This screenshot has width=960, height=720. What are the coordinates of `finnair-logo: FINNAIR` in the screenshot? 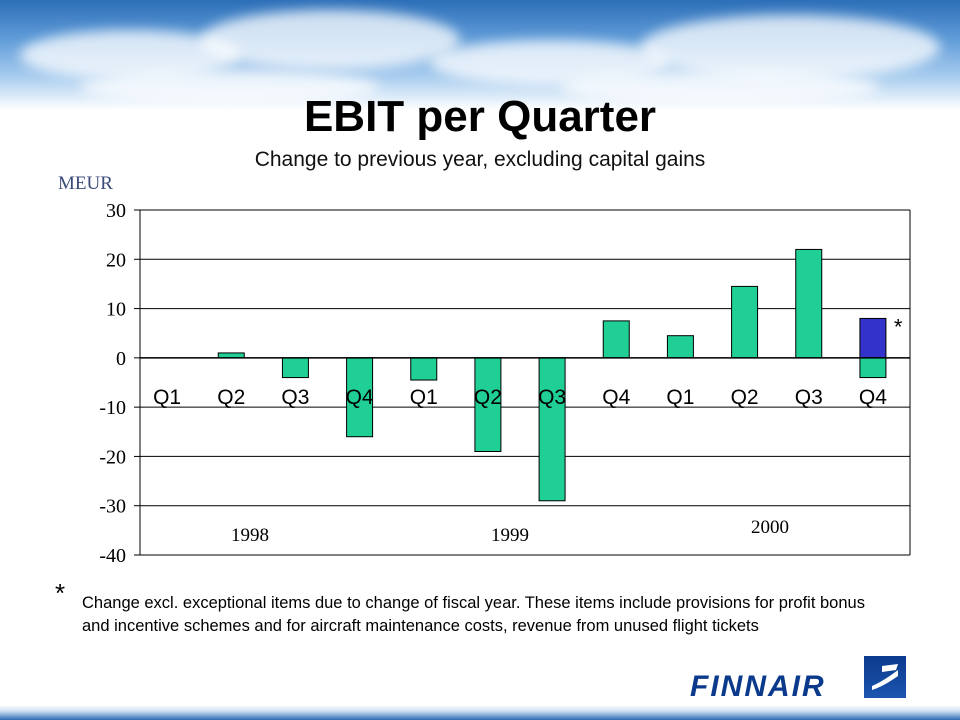 It's located at (758, 686).